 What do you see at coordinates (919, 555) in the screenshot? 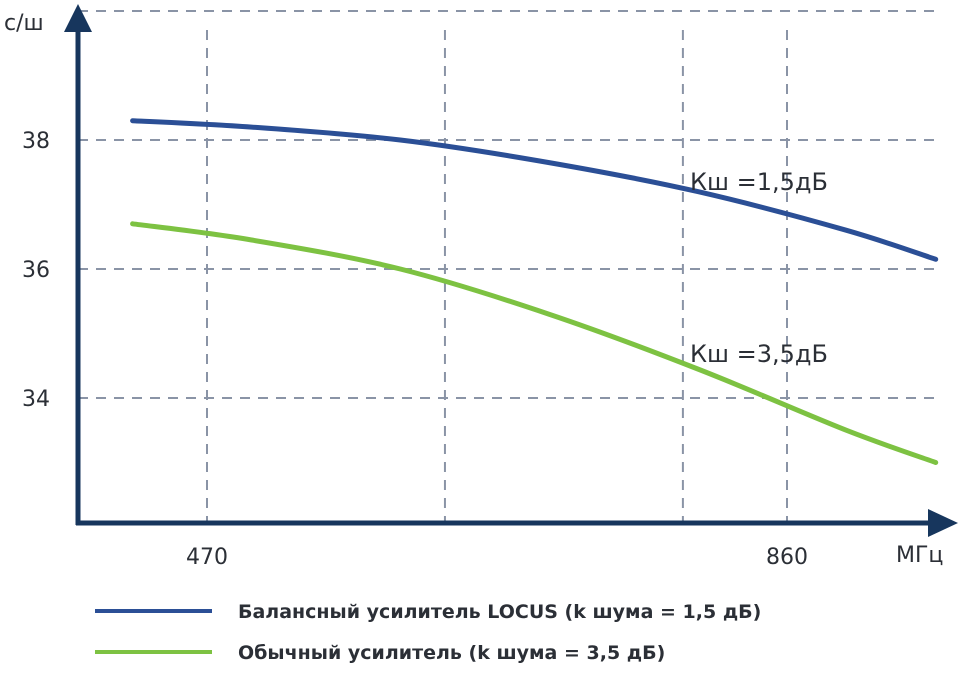
I see `x-axis-title: МГц` at bounding box center [919, 555].